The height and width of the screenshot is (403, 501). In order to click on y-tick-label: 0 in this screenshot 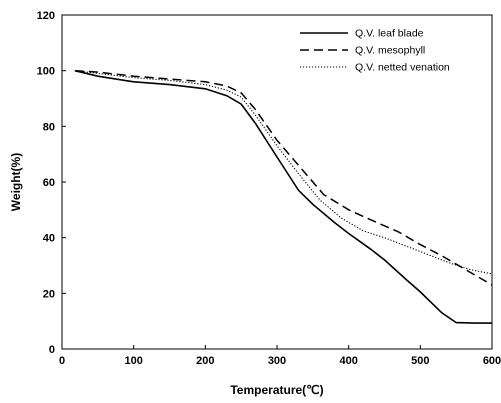, I will do `click(52, 350)`.